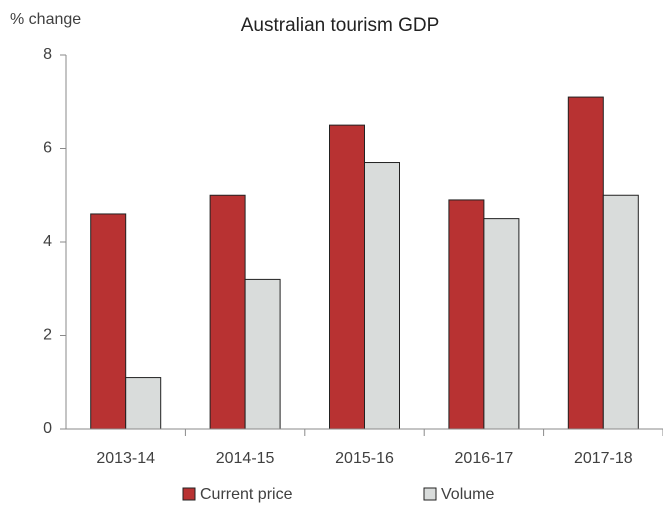 The width and height of the screenshot is (663, 505). What do you see at coordinates (467, 494) in the screenshot?
I see `legend-label: Volume` at bounding box center [467, 494].